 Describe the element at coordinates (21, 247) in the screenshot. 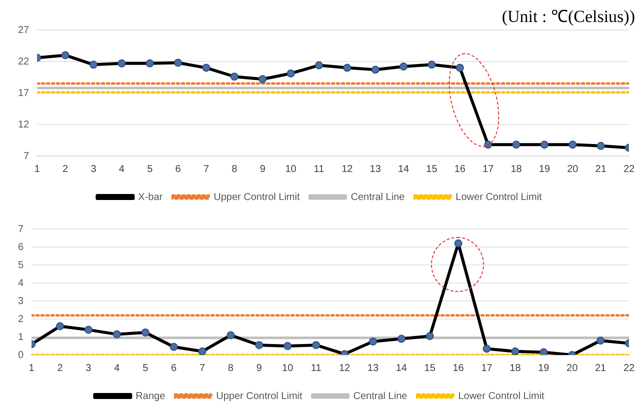

I see `y-tick-label: 6` at that location.